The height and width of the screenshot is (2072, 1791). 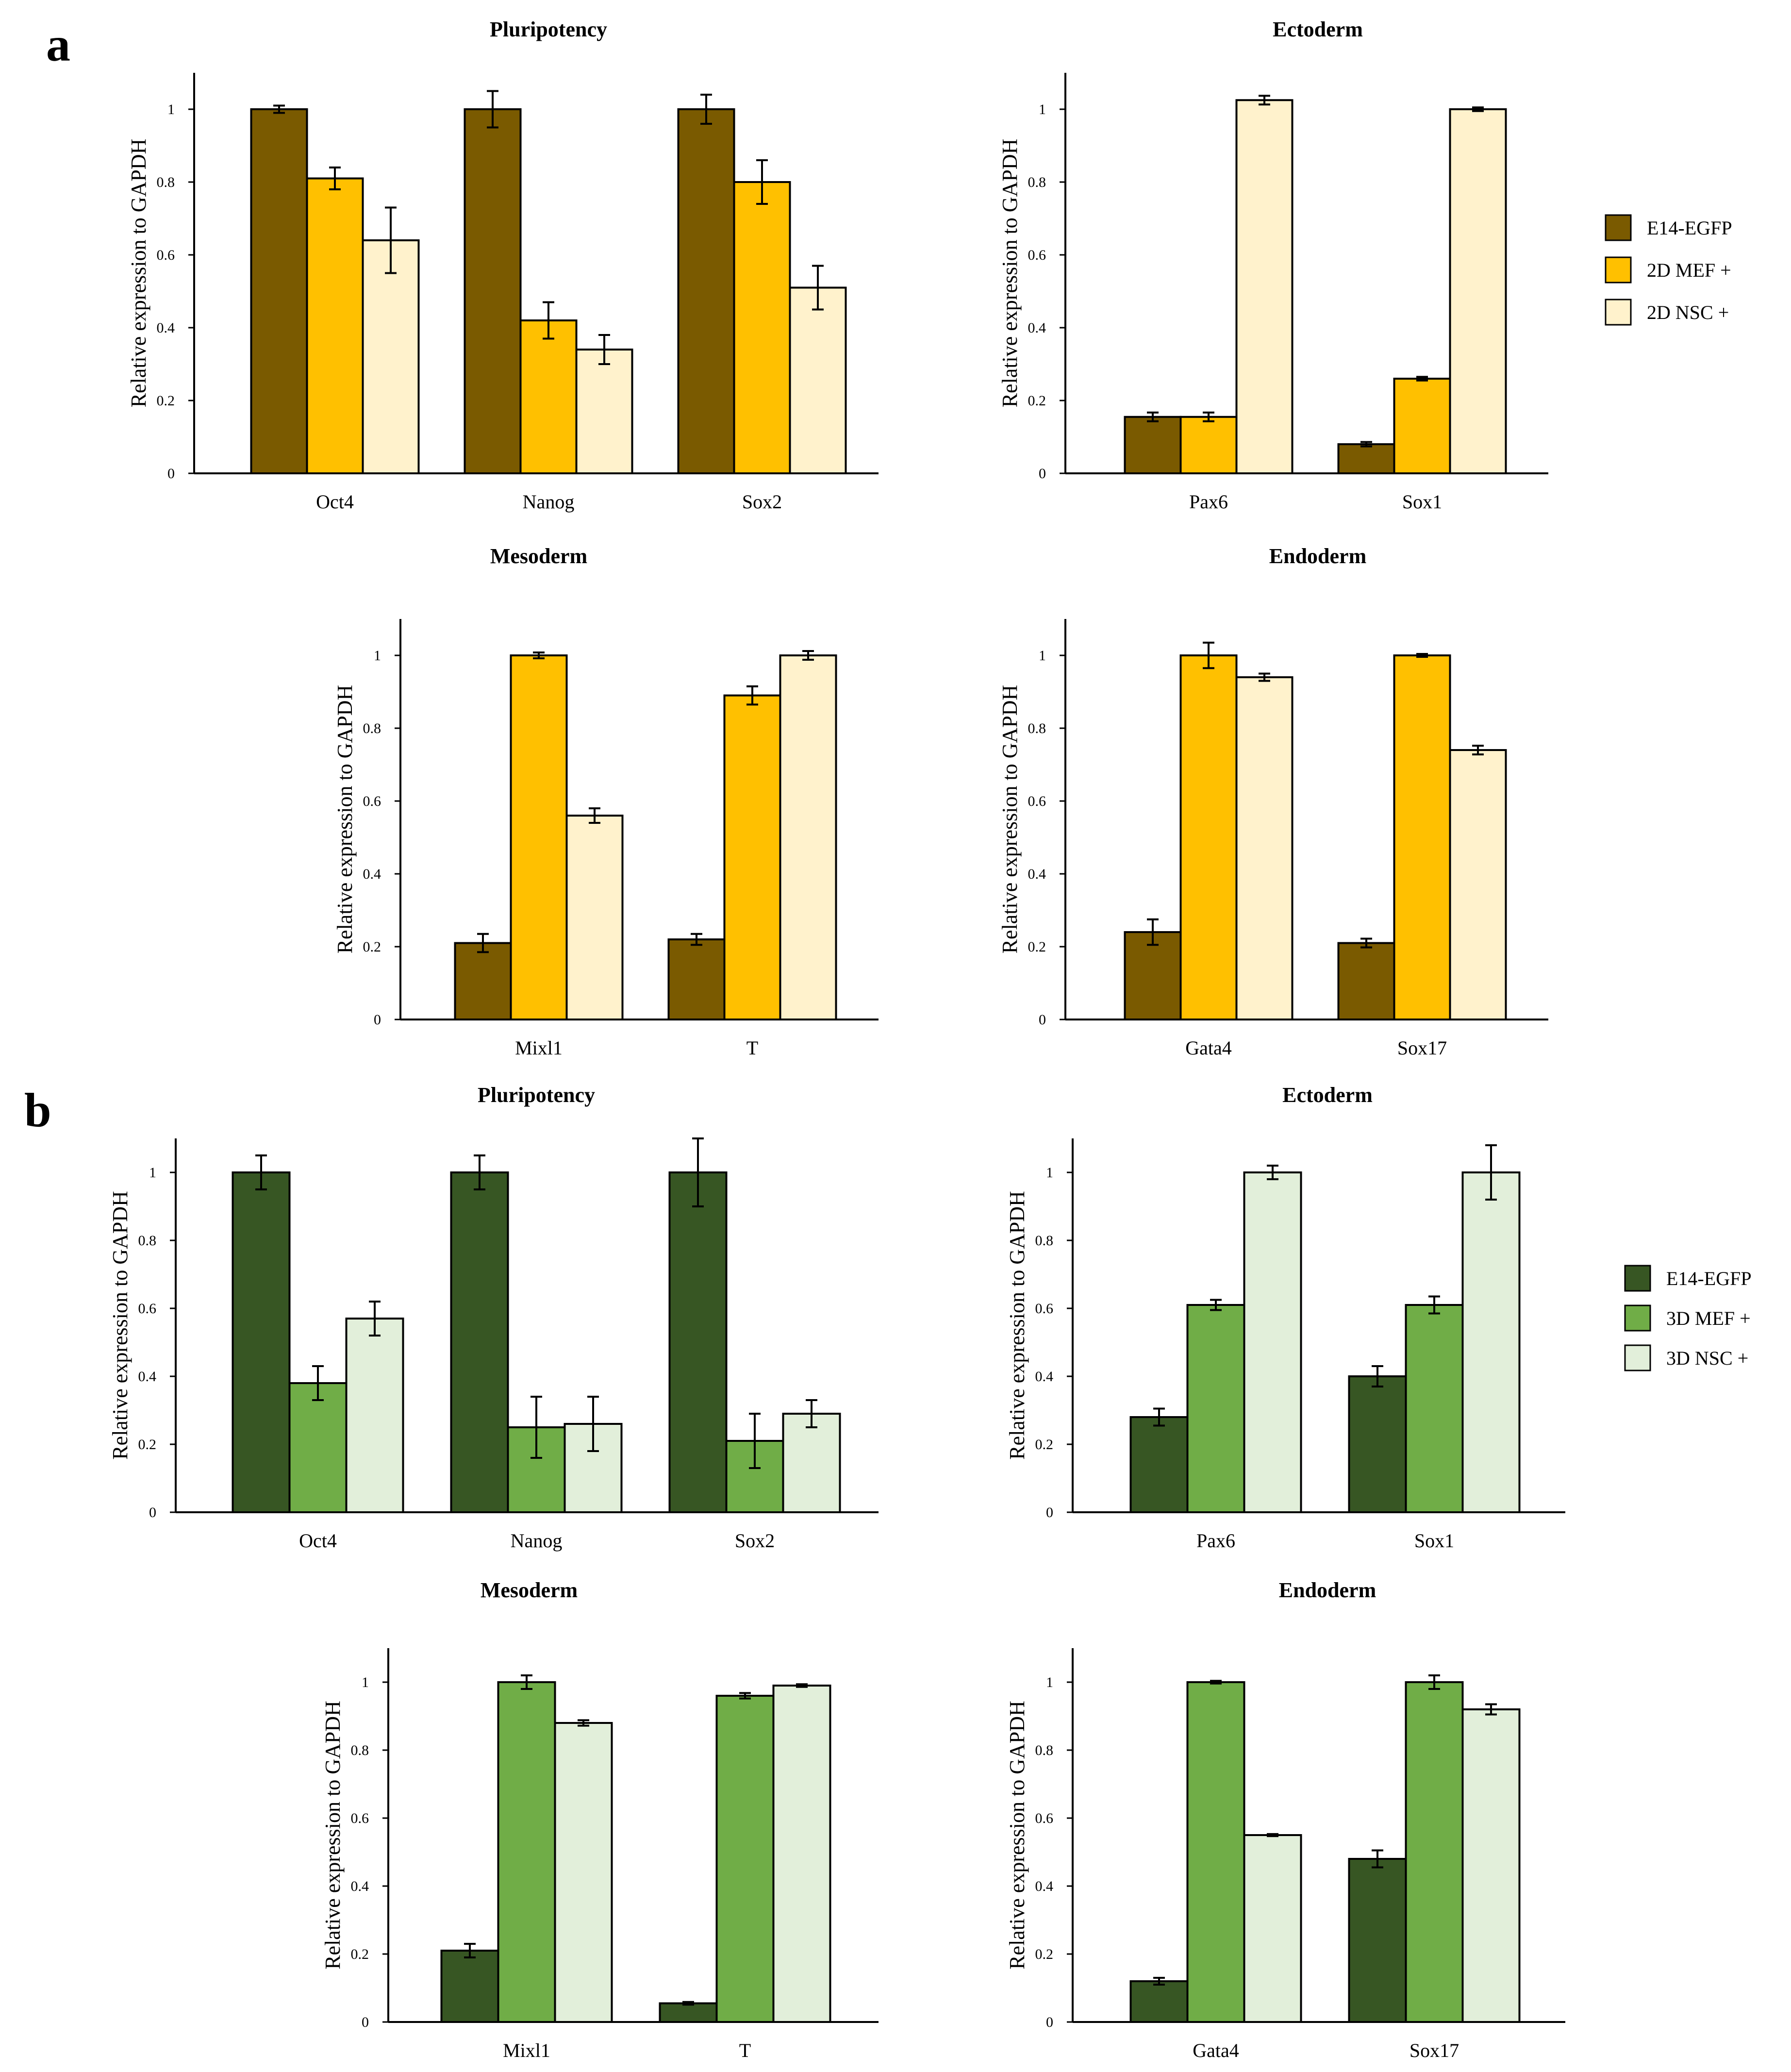 What do you see at coordinates (1327, 1590) in the screenshot?
I see `chart-title: Endoderm` at bounding box center [1327, 1590].